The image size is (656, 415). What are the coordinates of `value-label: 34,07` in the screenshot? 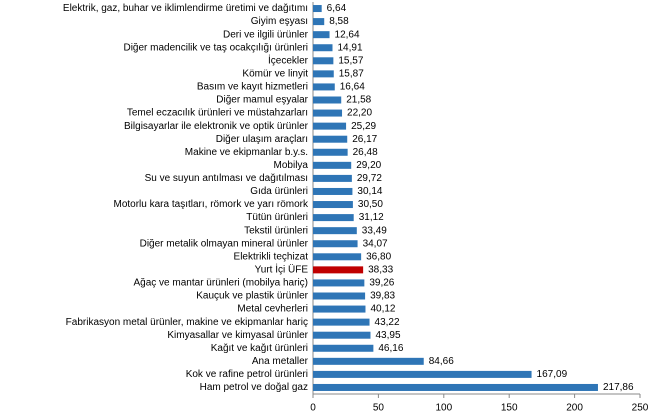 It's located at (375, 243).